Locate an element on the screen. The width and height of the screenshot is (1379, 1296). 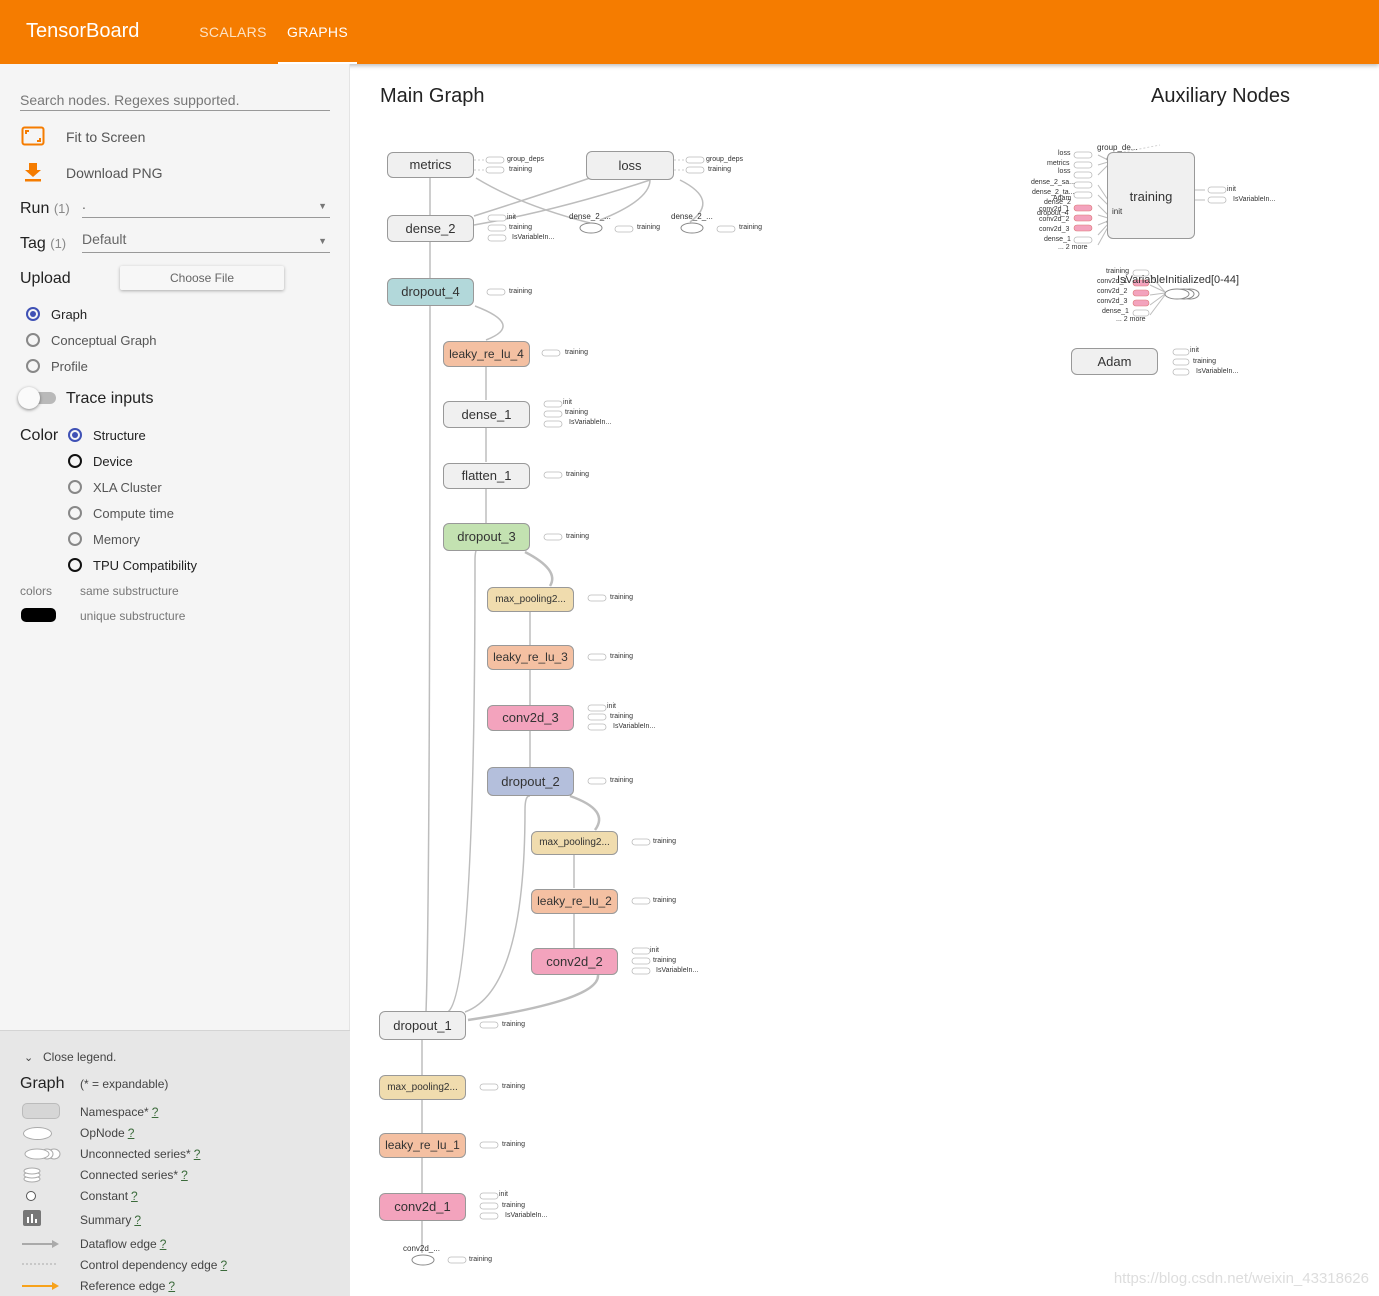
tab-graphs: GRAPHS is located at coordinates (317, 32).